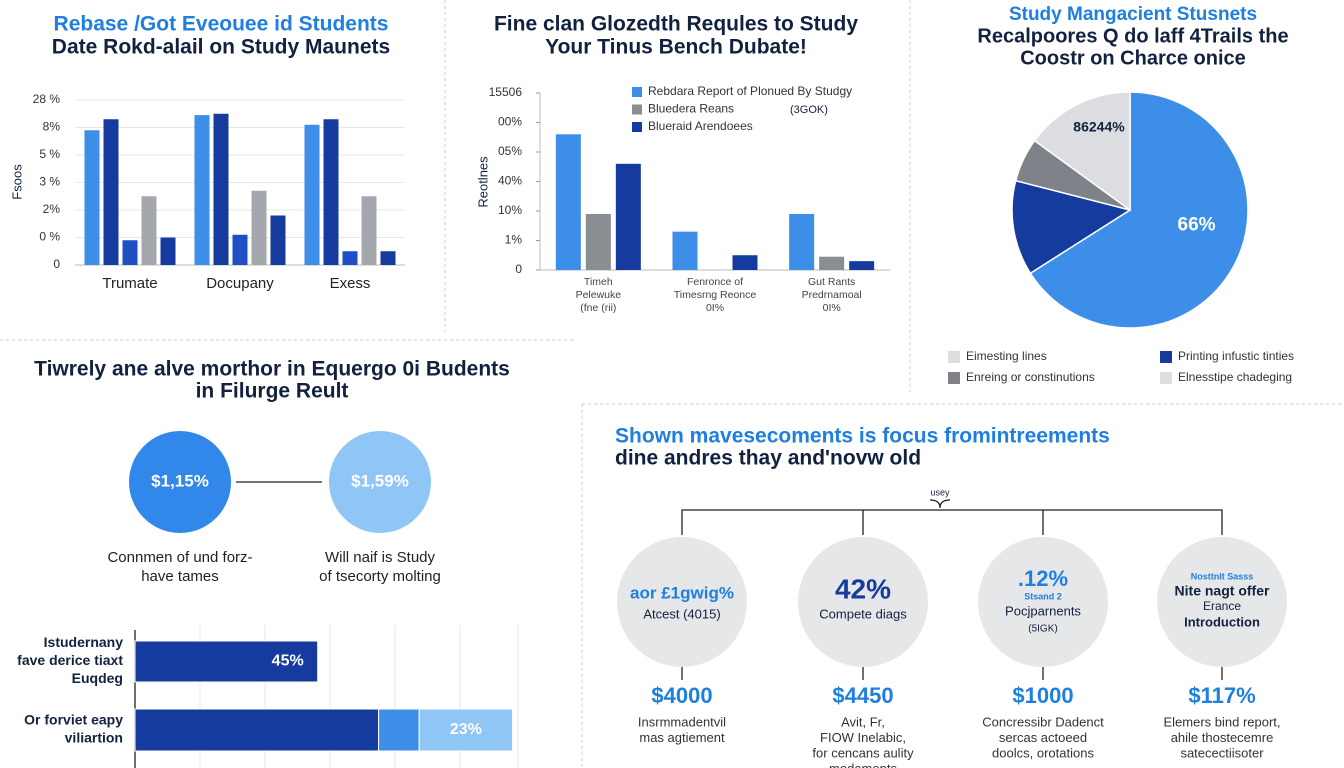 This screenshot has height=768, width=1344. What do you see at coordinates (862, 695) in the screenshot?
I see `node-amount: $4450` at bounding box center [862, 695].